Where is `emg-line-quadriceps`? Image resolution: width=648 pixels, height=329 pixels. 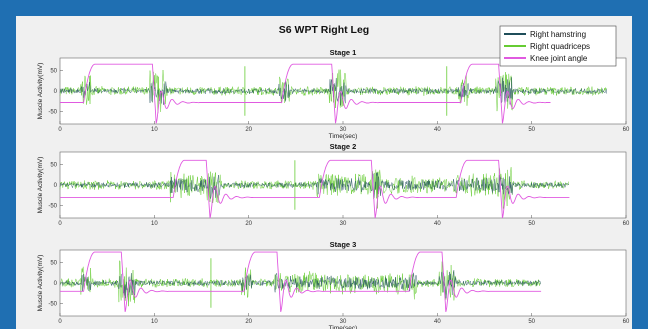
emg-line-quadriceps is located at coordinates (300, 283).